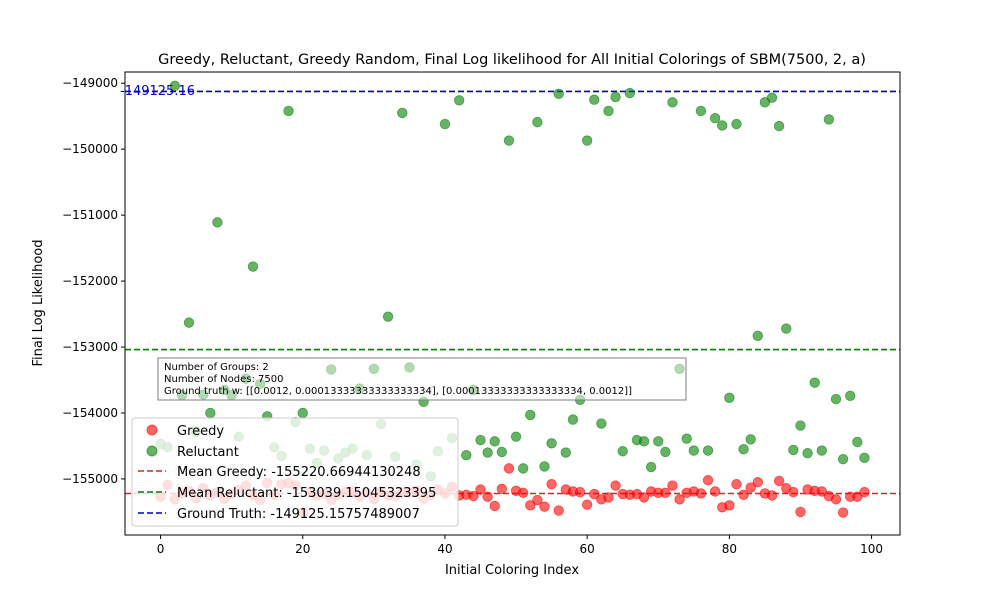 This screenshot has height=600, width=1000. What do you see at coordinates (871, 549) in the screenshot?
I see `x-tick-label: 100` at bounding box center [871, 549].